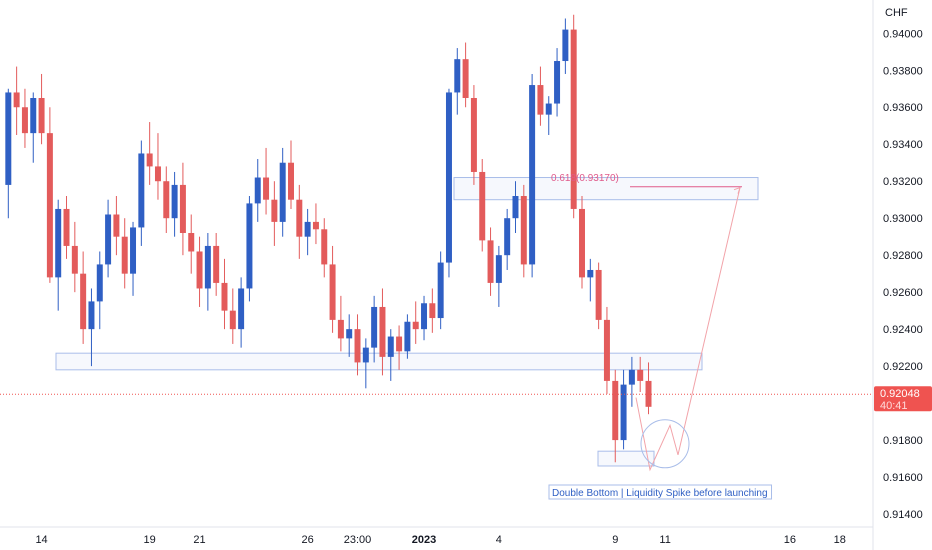  Describe the element at coordinates (737, 190) in the screenshot. I see `projection-arrow-head` at that location.